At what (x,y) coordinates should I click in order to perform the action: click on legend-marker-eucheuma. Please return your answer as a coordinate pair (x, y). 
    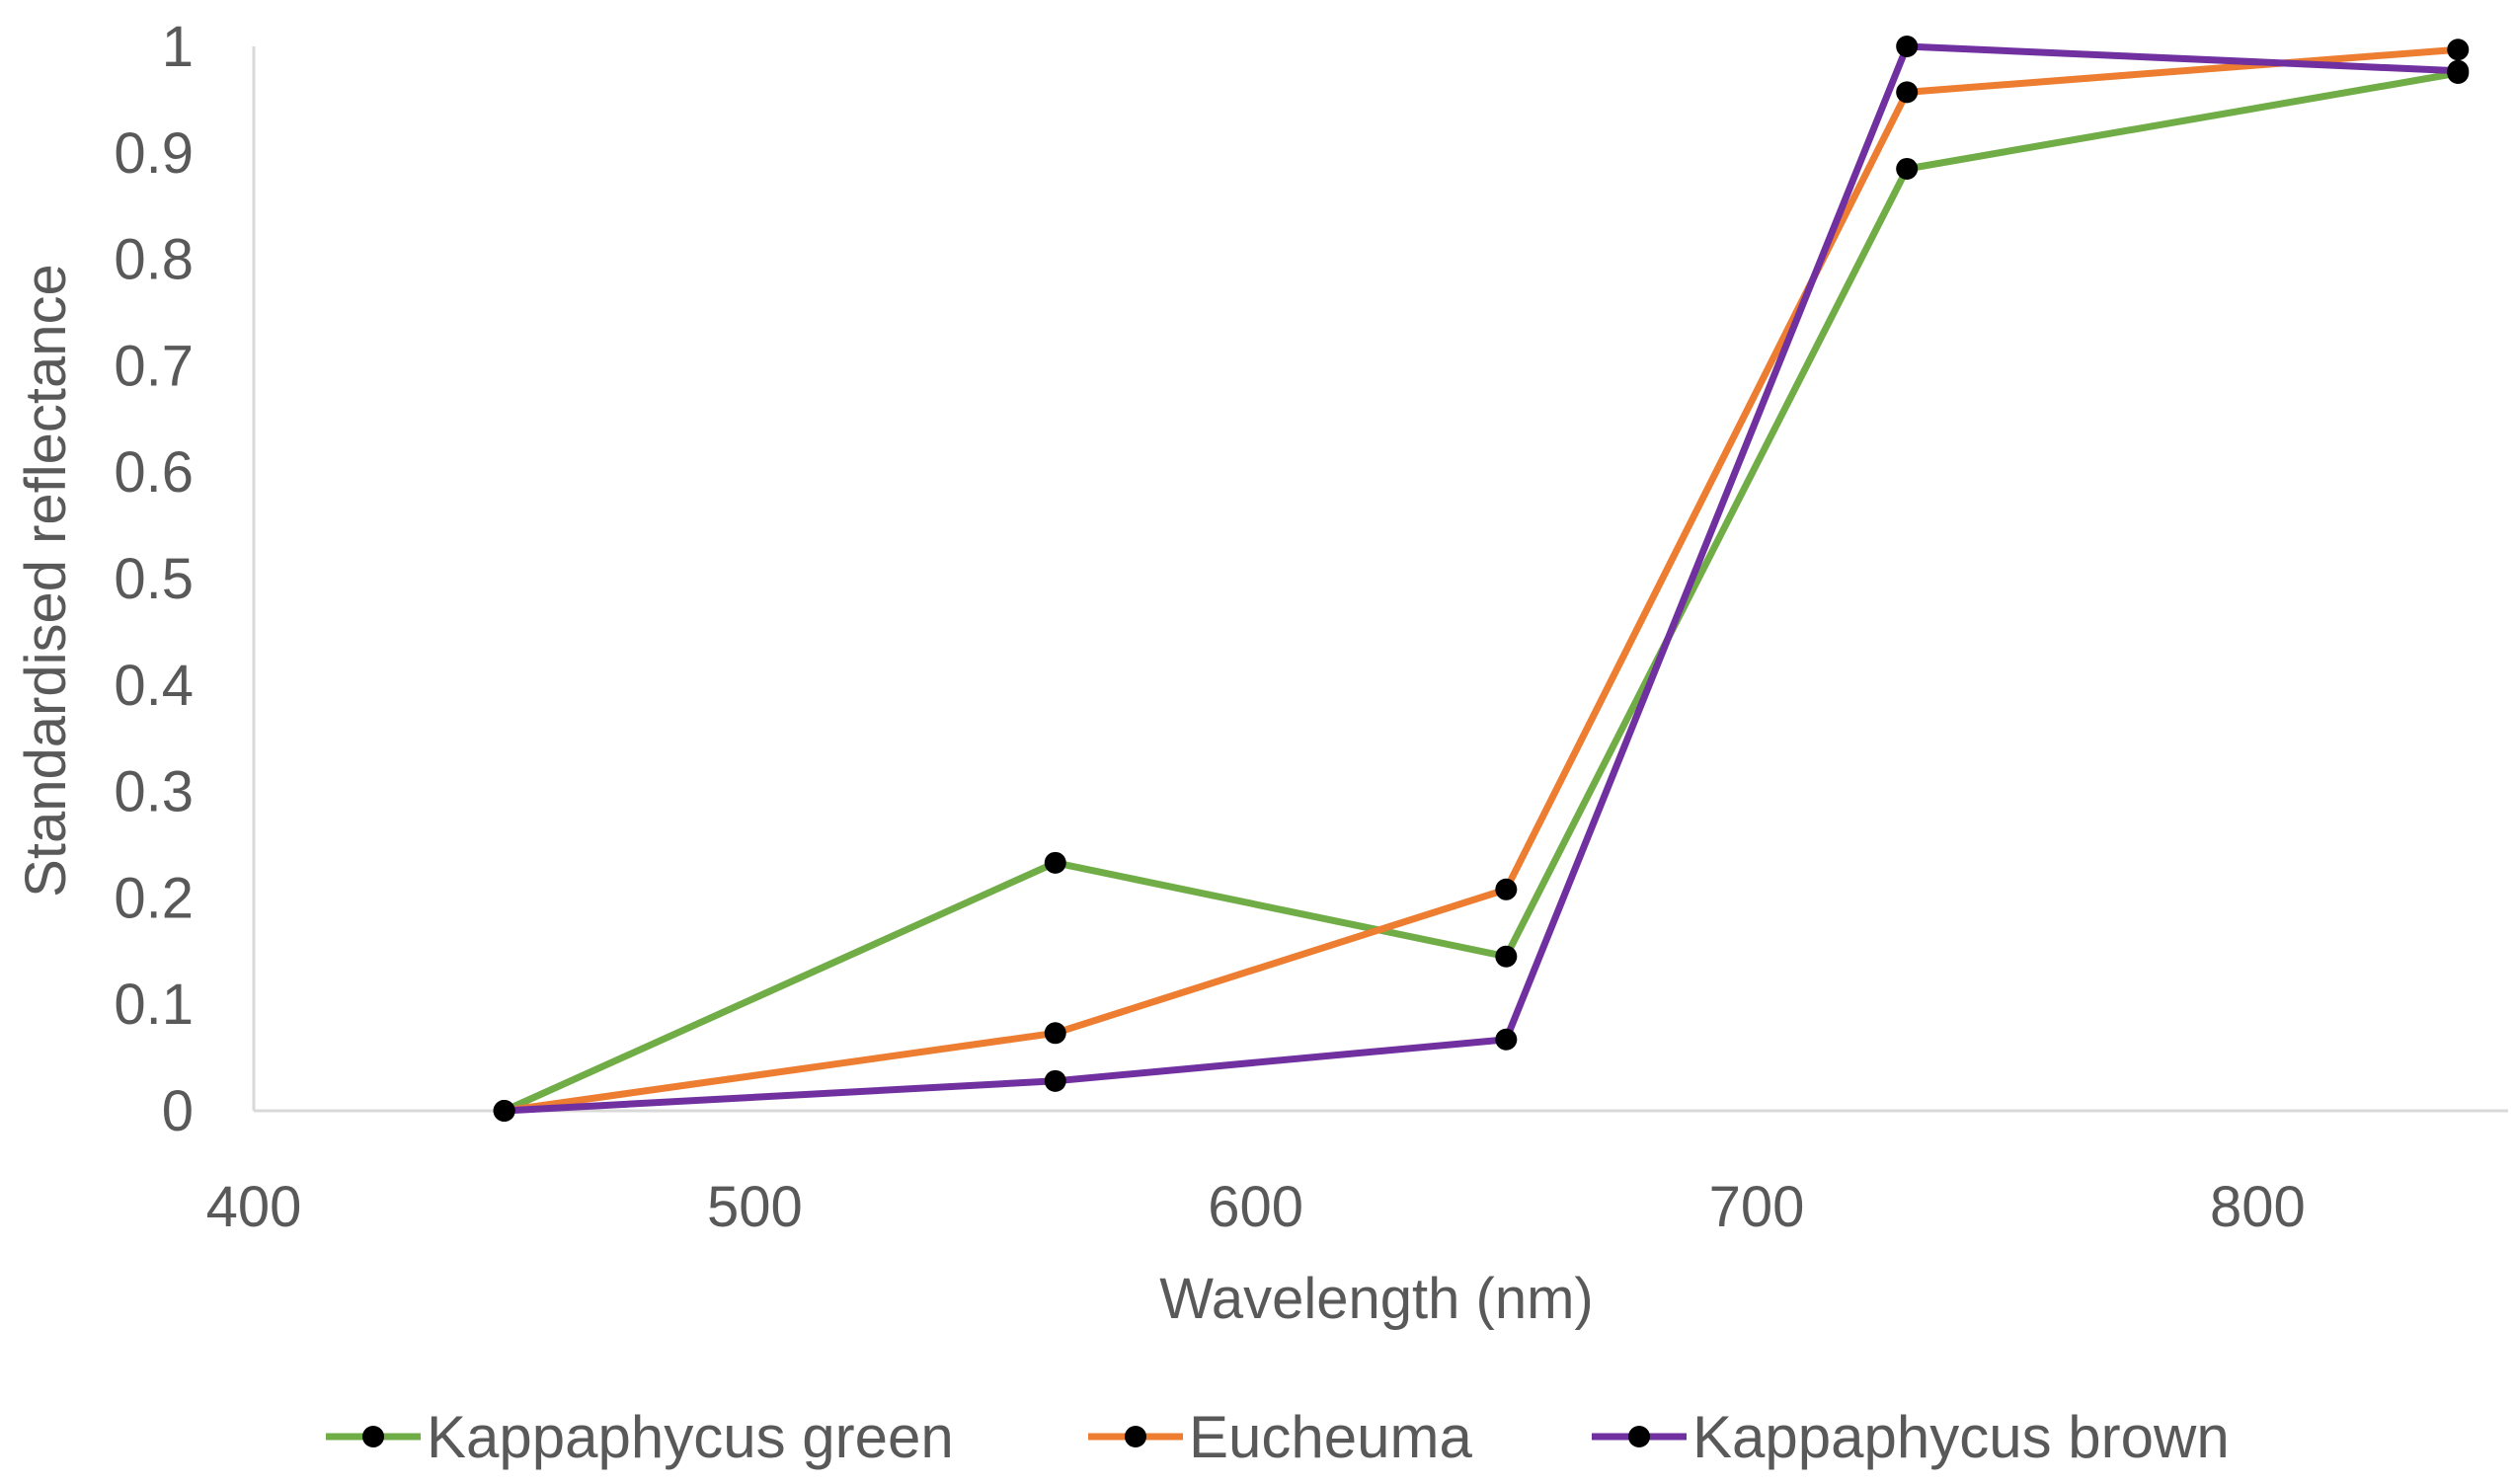
    Looking at the image, I should click on (1135, 1436).